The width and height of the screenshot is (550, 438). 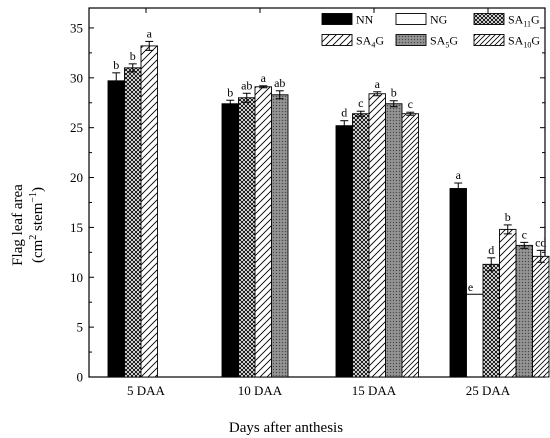 What do you see at coordinates (374, 390) in the screenshot?
I see `x-tick-label: 15 DAA` at bounding box center [374, 390].